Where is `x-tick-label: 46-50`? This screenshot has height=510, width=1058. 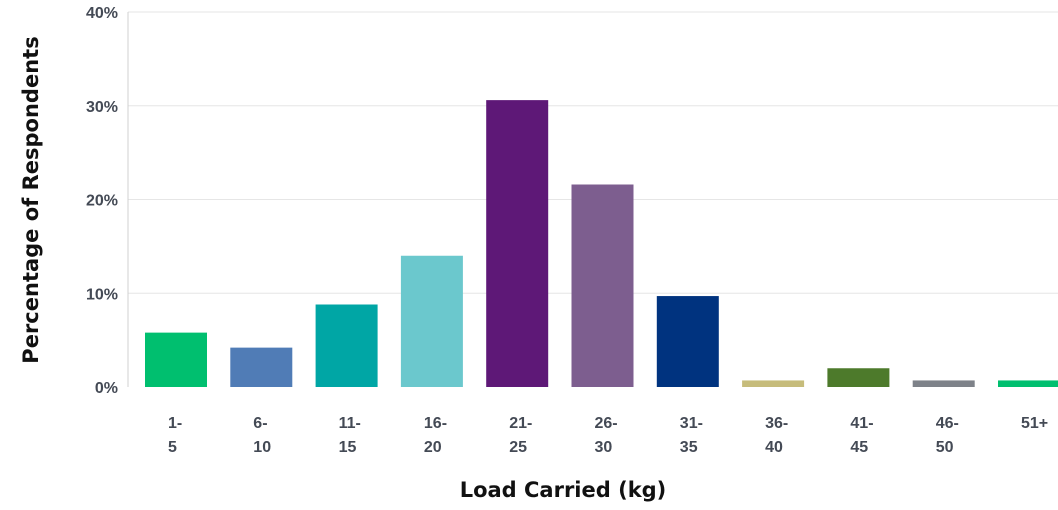
x-tick-label: 46-50 is located at coordinates (947, 435).